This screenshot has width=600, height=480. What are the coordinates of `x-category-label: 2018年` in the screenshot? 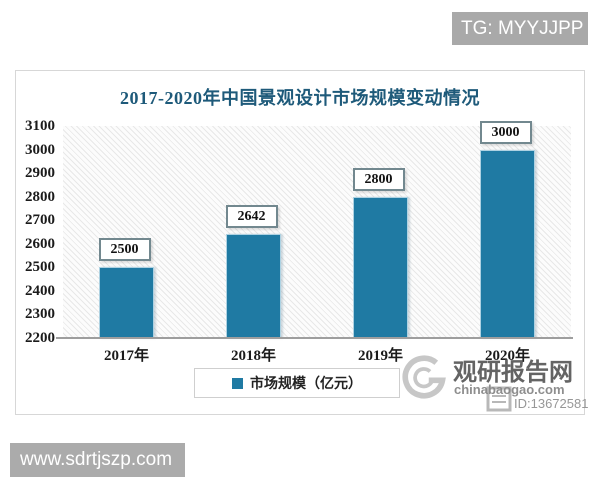 It's located at (253, 356).